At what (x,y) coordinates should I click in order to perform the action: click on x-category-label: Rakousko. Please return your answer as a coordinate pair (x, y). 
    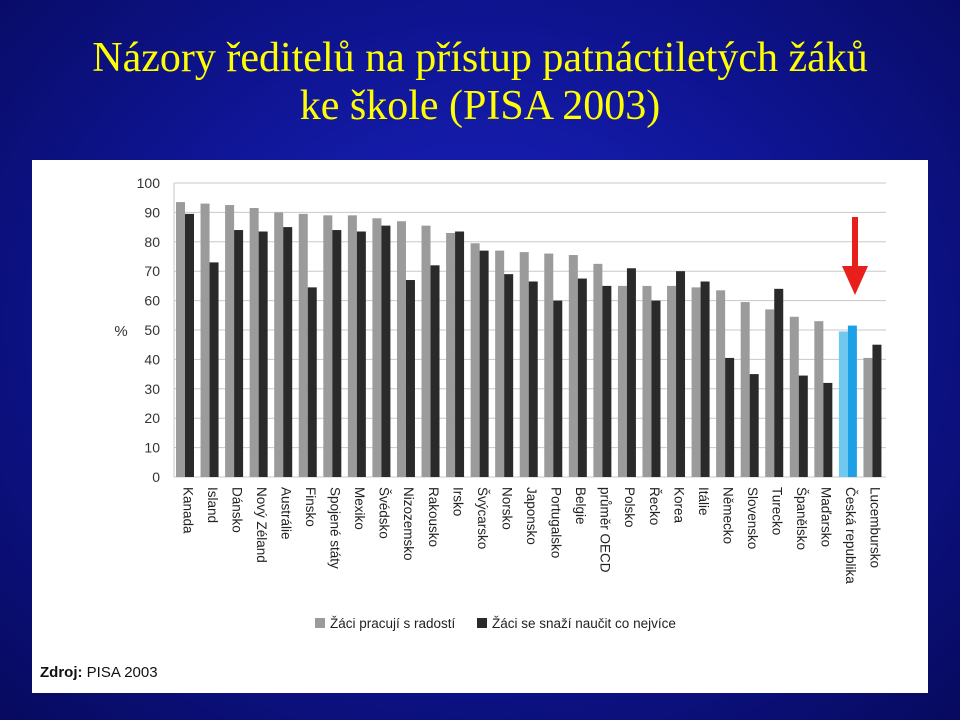
    Looking at the image, I should click on (433, 517).